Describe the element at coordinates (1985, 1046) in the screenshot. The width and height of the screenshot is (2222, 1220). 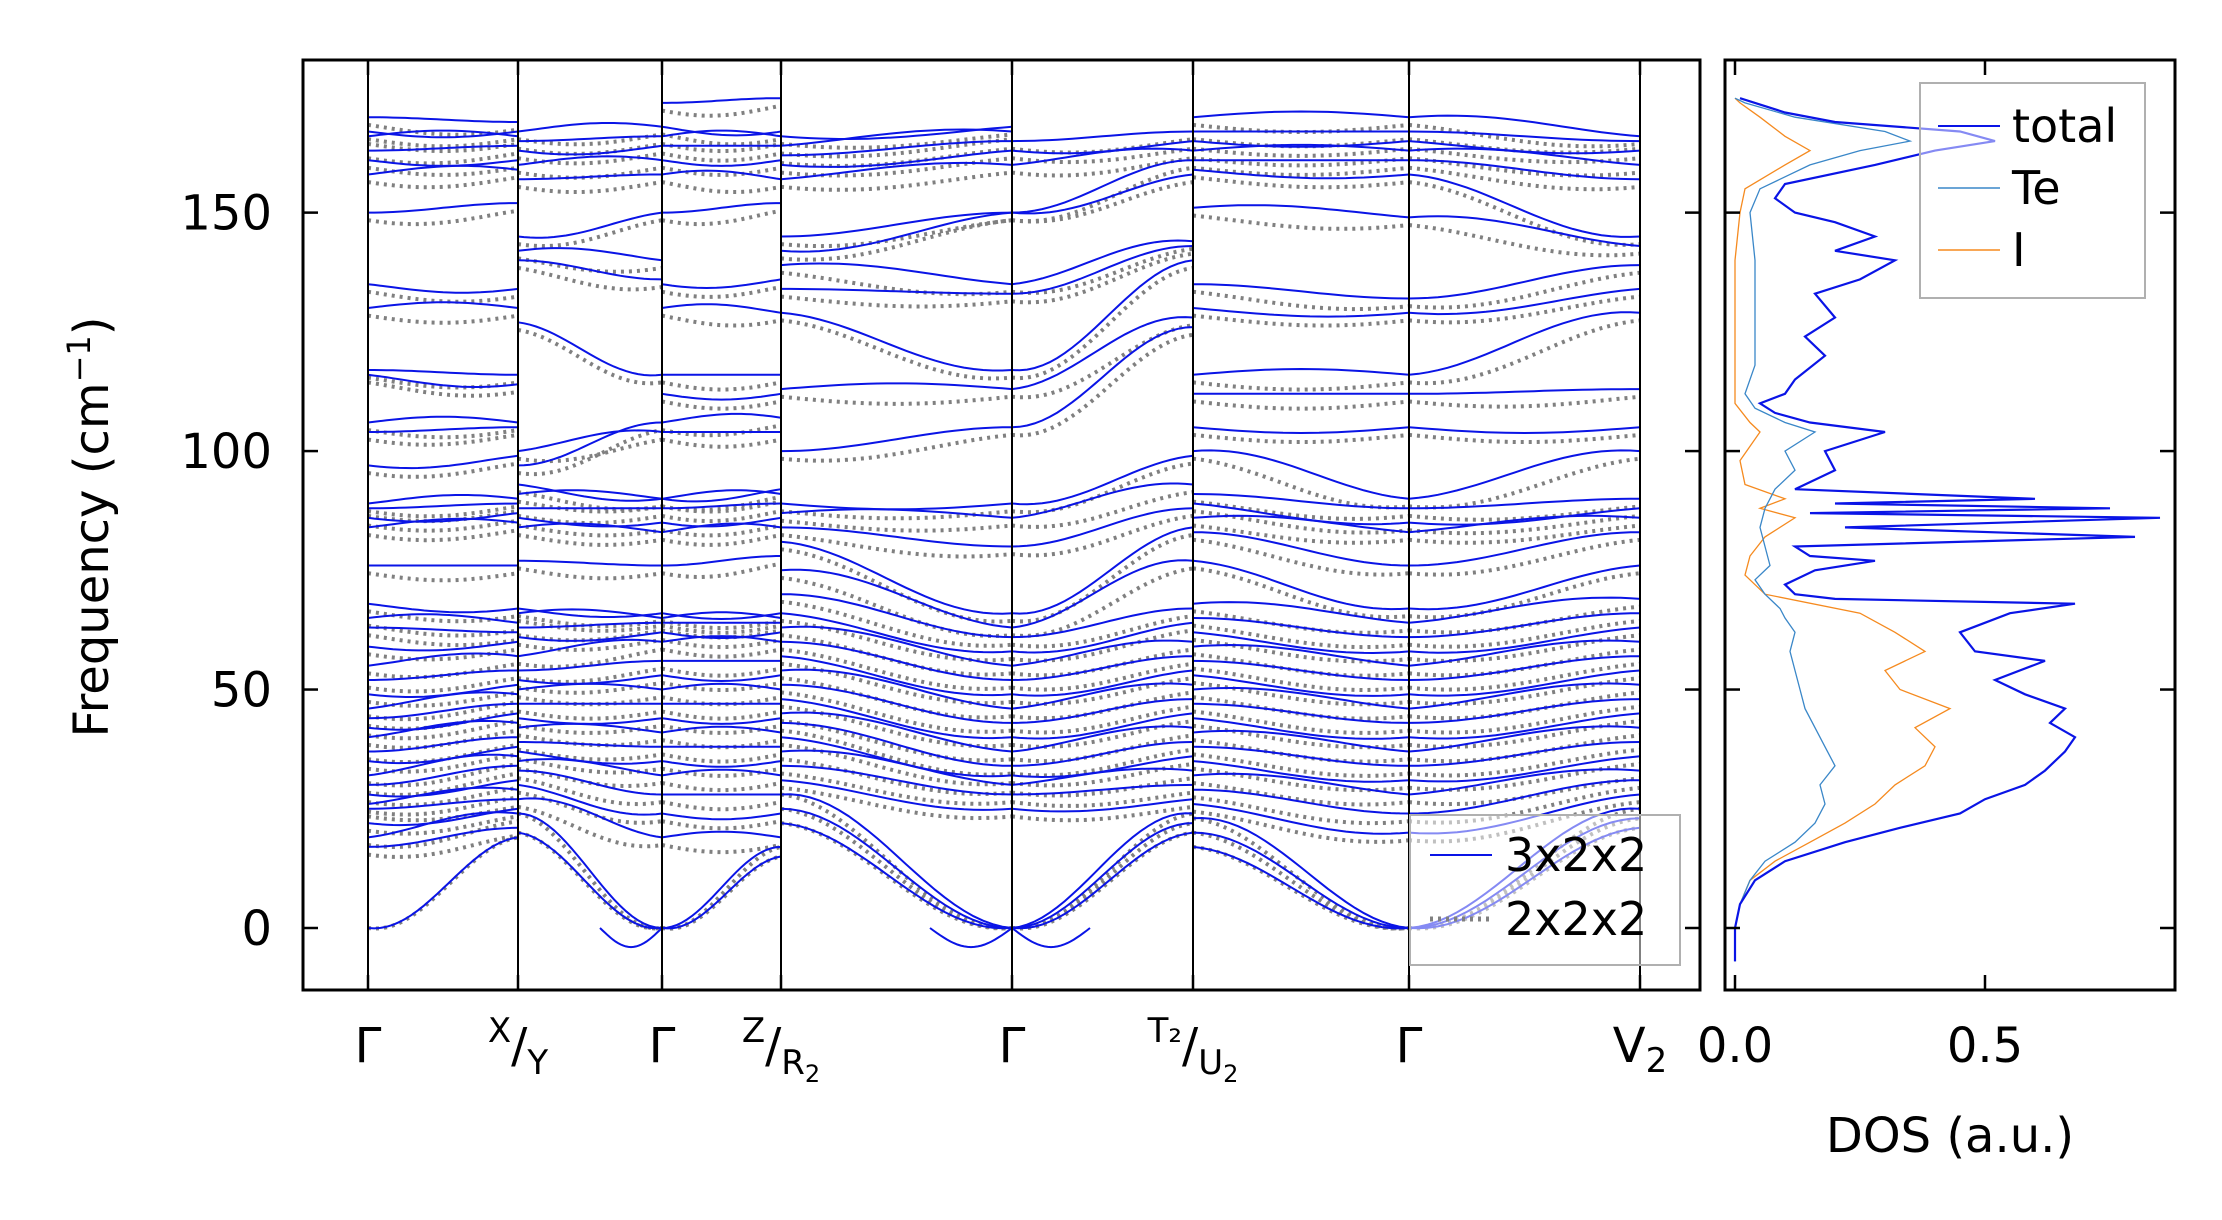
I see `dos-x-tick-label: 0.5` at that location.